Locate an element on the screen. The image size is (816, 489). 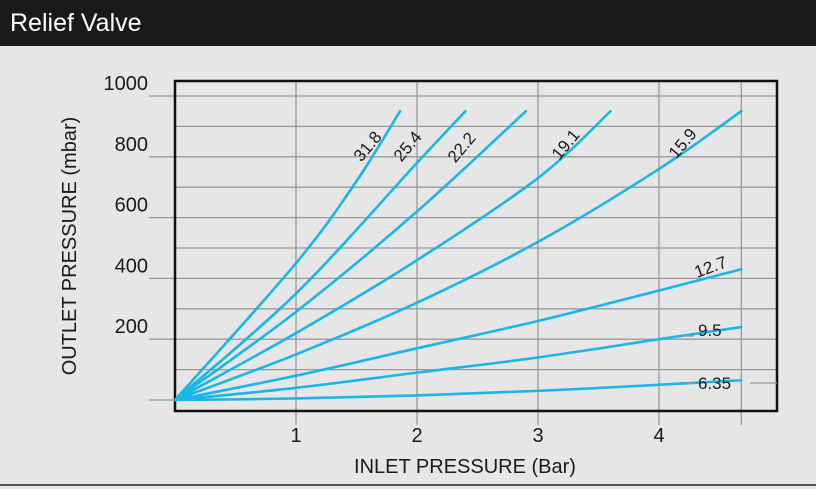
page-title: Relief Valve is located at coordinates (408, 23).